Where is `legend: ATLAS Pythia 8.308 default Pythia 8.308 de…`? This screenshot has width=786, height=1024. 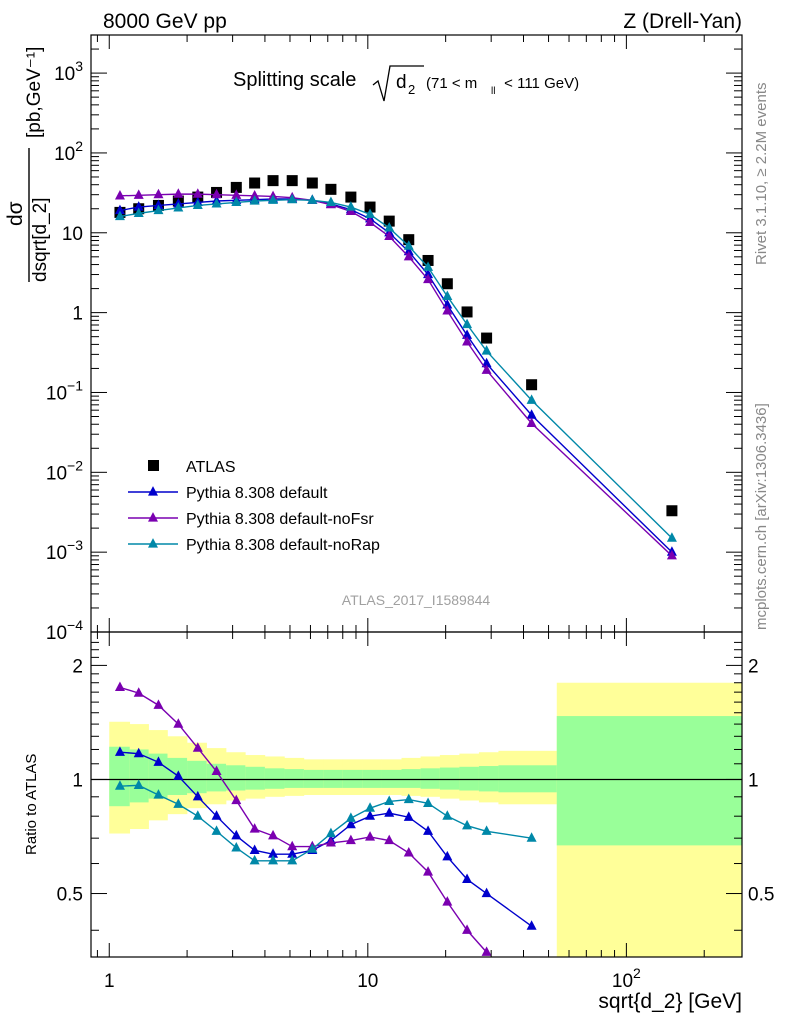 legend: ATLAS Pythia 8.308 default Pythia 8.308 de… is located at coordinates (254, 506).